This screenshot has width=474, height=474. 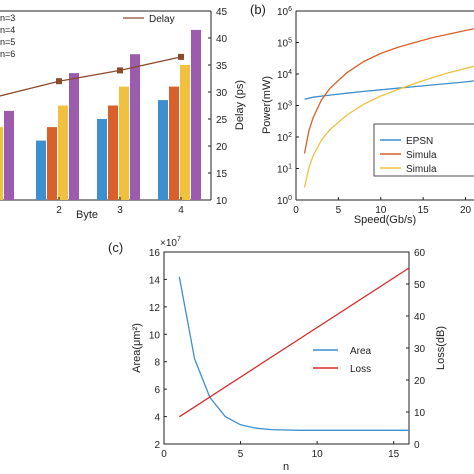 What do you see at coordinates (91, 76) in the screenshot?
I see `delay-line` at bounding box center [91, 76].